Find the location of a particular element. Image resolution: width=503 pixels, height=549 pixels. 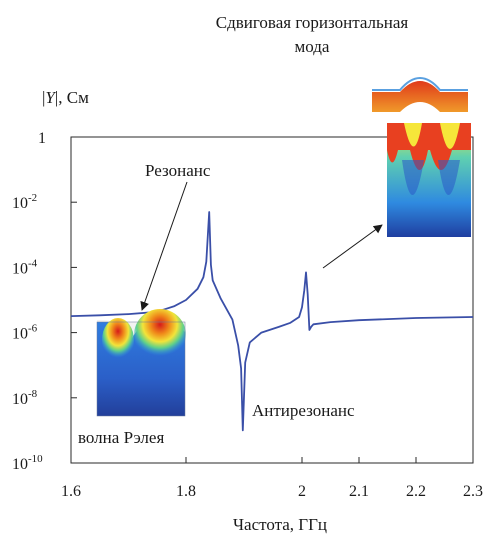

y-tick-label: 10⁻² is located at coordinates (24, 202).